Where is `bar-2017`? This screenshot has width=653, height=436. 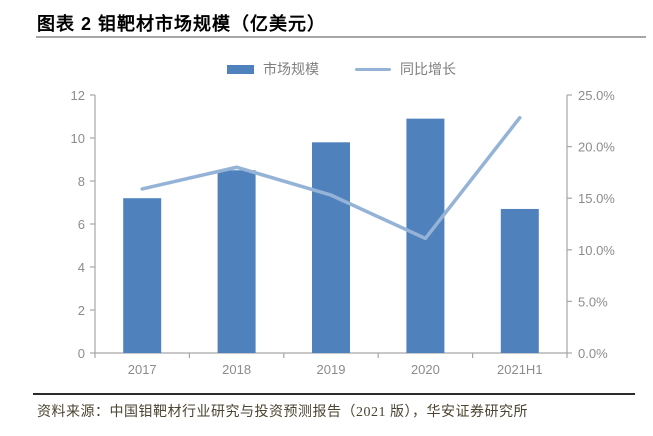
bar-2017 is located at coordinates (142, 275).